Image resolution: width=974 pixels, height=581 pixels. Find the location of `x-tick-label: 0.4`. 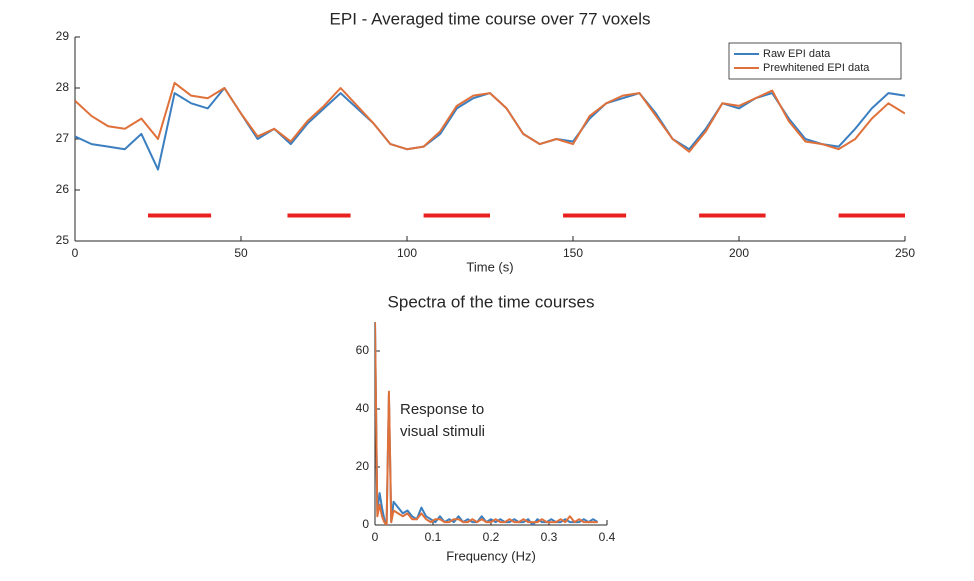

x-tick-label: 0.4 is located at coordinates (607, 537).